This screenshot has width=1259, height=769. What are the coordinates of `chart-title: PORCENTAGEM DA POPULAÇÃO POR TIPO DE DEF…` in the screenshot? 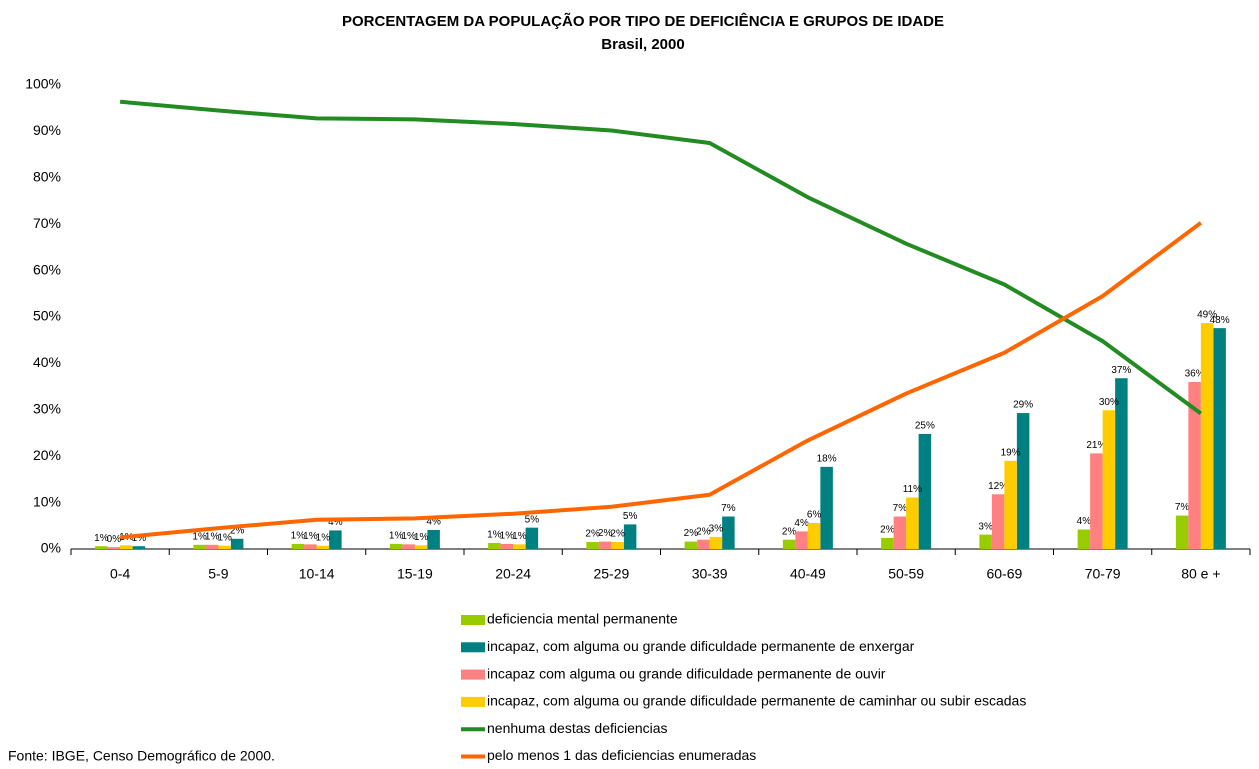 It's located at (643, 21).